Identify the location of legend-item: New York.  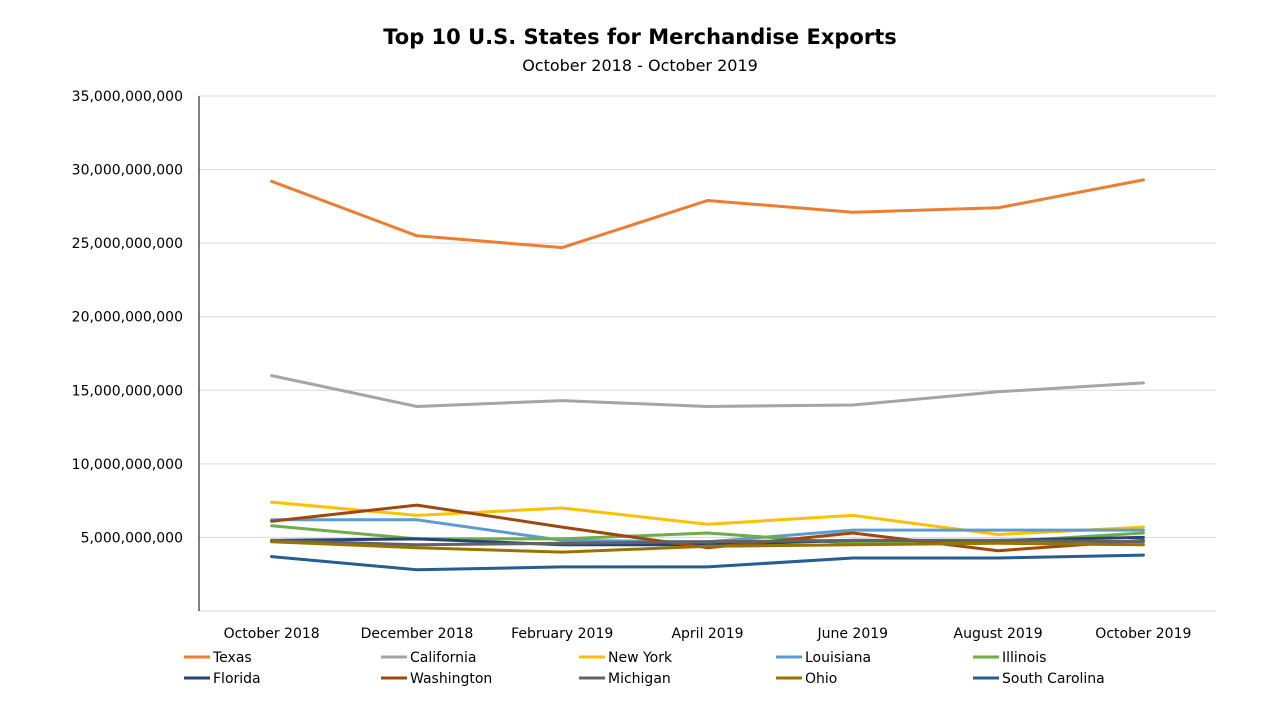
(626, 658).